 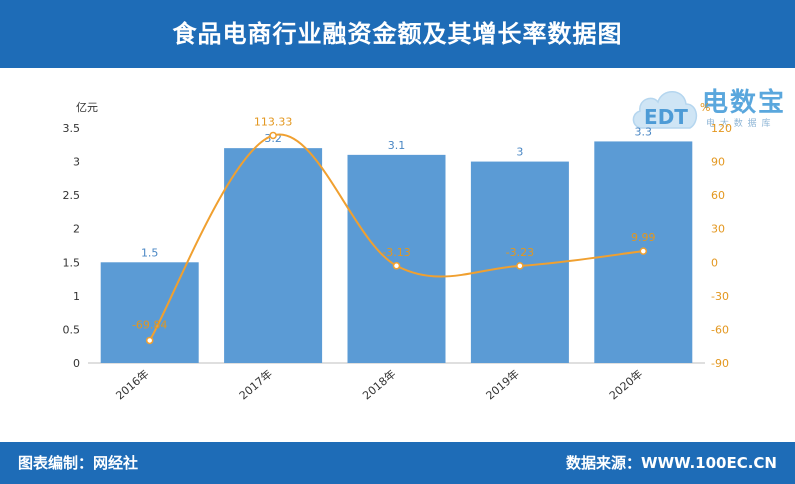 I want to click on x-axis-label: 2018年, so click(x=379, y=385).